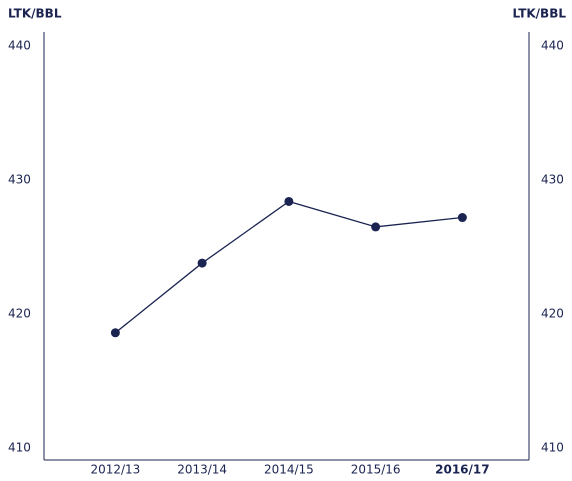  Describe the element at coordinates (552, 180) in the screenshot. I see `y2-tick-label: 430` at that location.